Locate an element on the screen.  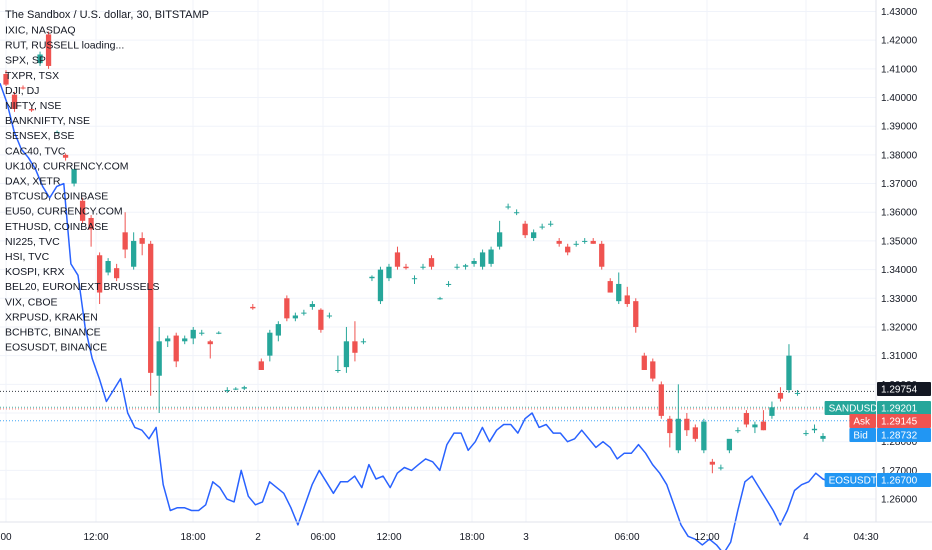
compare-symbol-label: UK100, CURRENCY.COM is located at coordinates (67, 166).